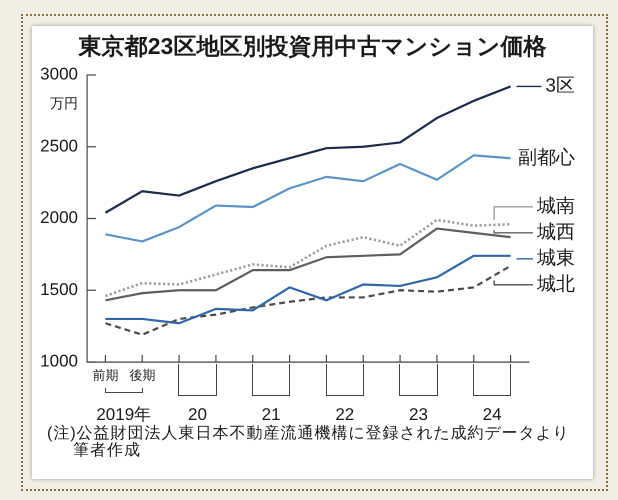 The width and height of the screenshot is (618, 500). What do you see at coordinates (309, 442) in the screenshot?
I see `text: (注)公益財団法人東日本不動産流通機構に登録された成約データより筆者作成` at bounding box center [309, 442].